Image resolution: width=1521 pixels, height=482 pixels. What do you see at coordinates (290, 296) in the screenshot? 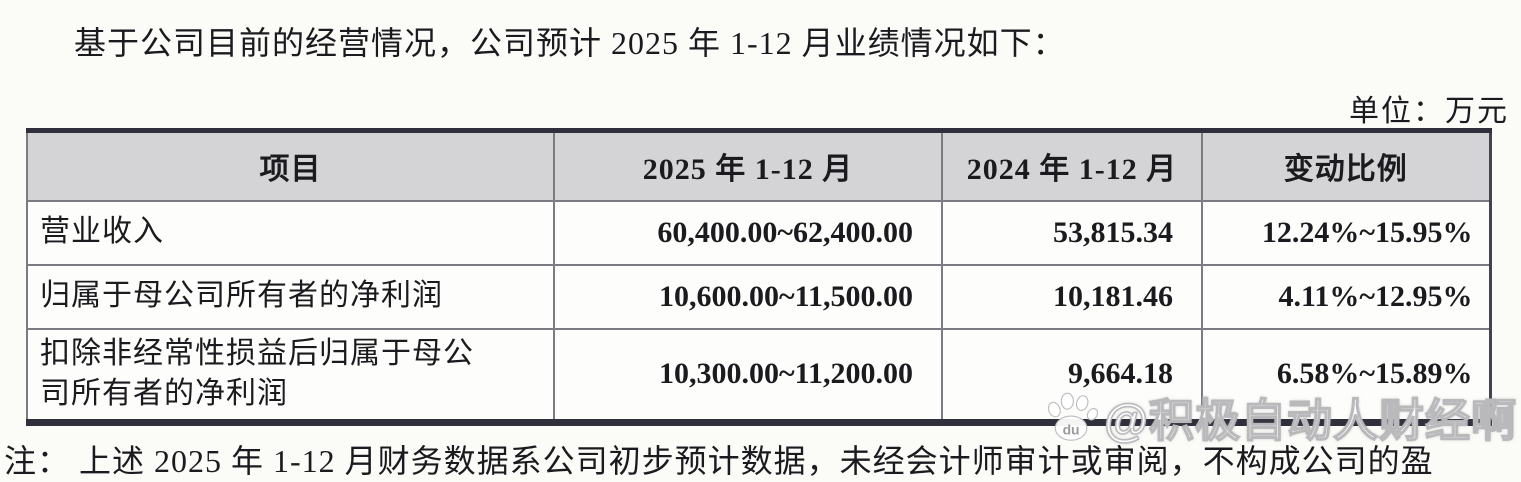
I see `row-item-label: 归属于母公司所有者的净利润` at bounding box center [290, 296].